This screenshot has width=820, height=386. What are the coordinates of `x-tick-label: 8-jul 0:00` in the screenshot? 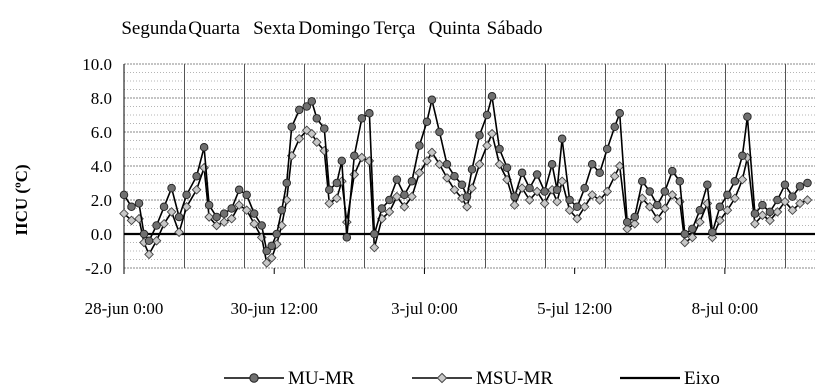 It's located at (725, 308).